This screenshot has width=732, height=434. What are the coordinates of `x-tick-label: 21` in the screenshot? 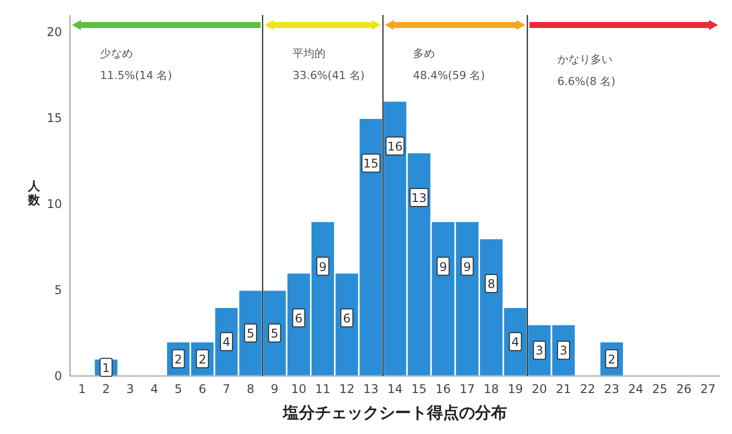 It's located at (564, 389).